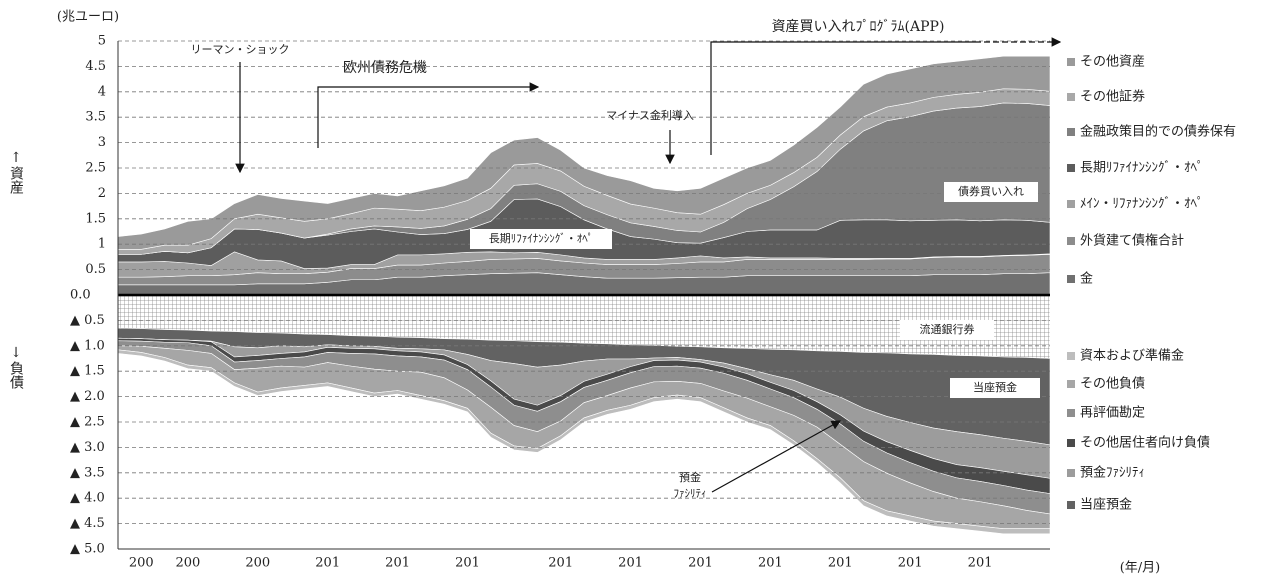 Image resolution: width=1272 pixels, height=578 pixels. I want to click on annotation: 欧州債務危機, so click(385, 68).